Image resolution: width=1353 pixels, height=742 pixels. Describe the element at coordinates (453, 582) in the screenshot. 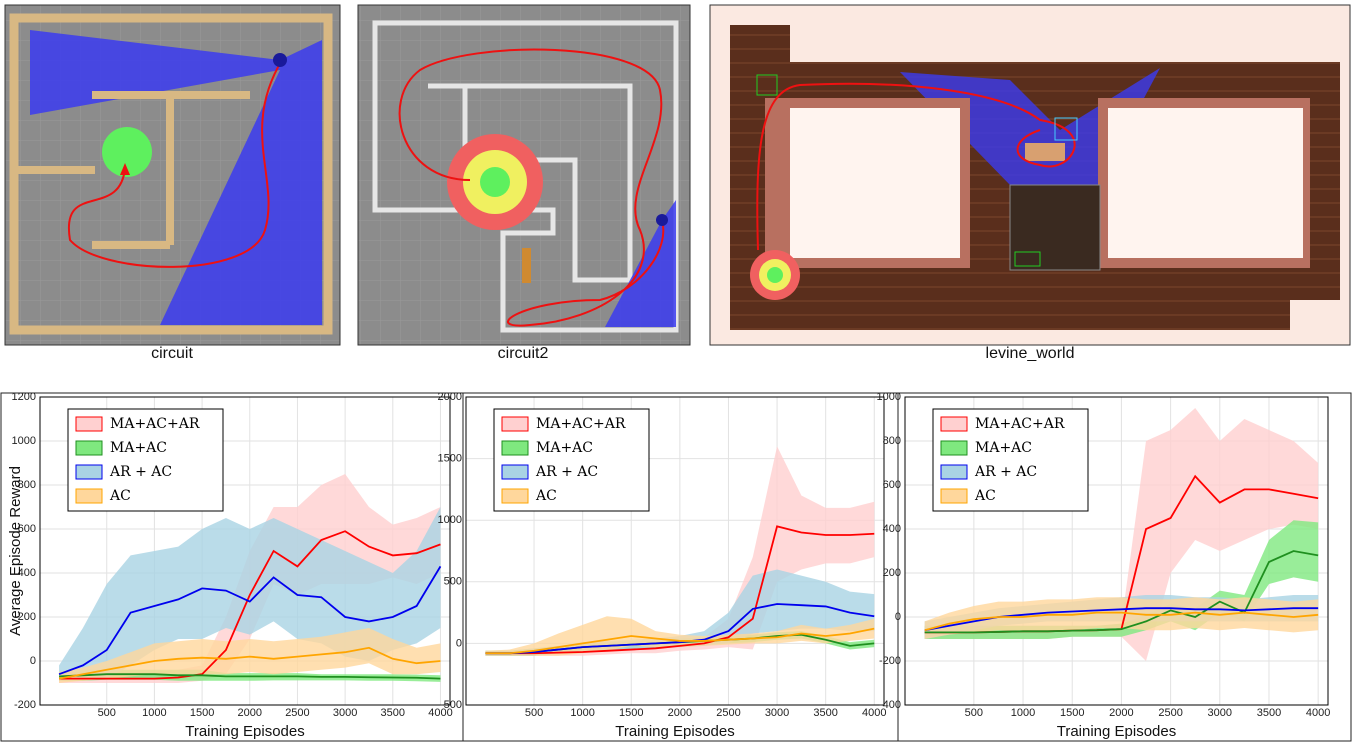

I see `y-tick-label: 500` at that location.